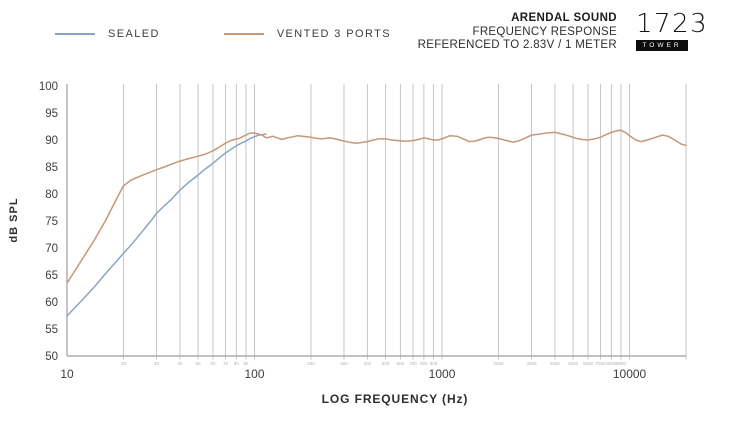  Describe the element at coordinates (166, 225) in the screenshot. I see `series-line-sealed` at that location.